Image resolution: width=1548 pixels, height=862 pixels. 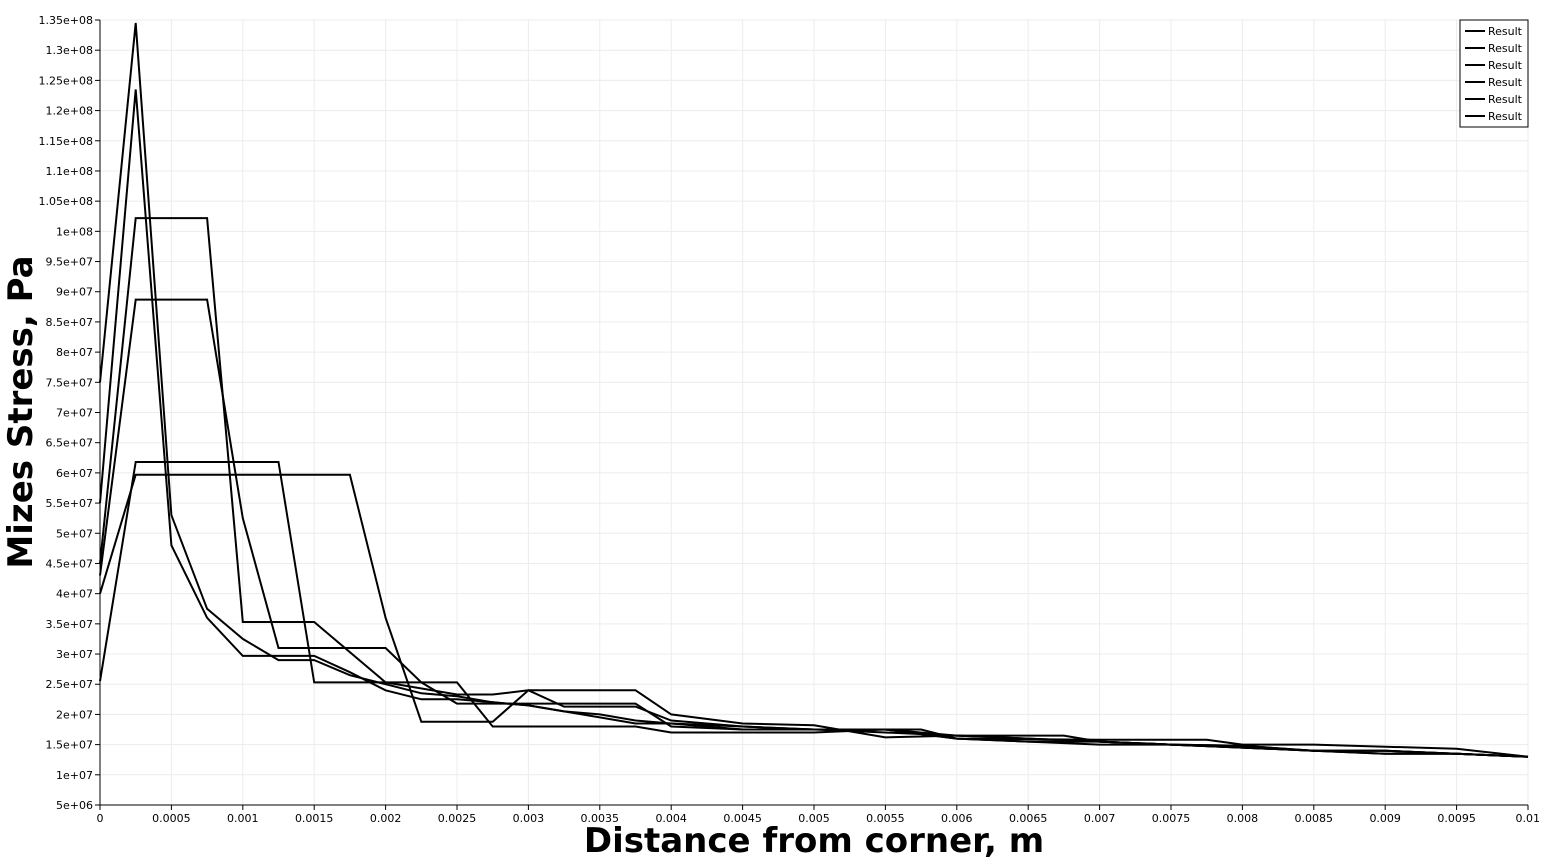 What do you see at coordinates (1028, 818) in the screenshot?
I see `x-tick-label: 0.0065` at bounding box center [1028, 818].